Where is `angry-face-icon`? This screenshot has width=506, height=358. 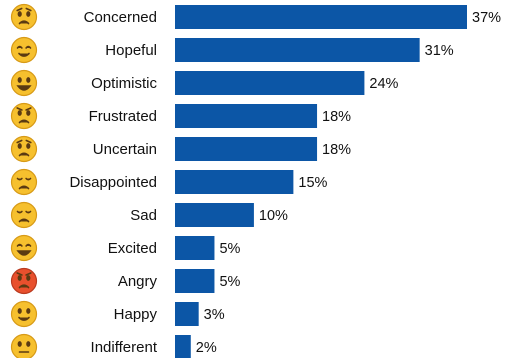 angry-face-icon is located at coordinates (24, 281).